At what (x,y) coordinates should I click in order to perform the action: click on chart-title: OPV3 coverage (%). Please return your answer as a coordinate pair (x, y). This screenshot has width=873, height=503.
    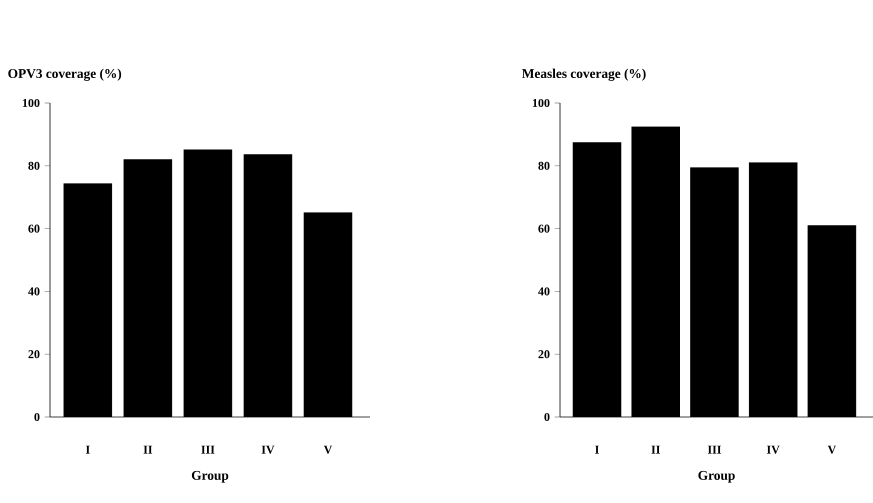
    Looking at the image, I should click on (65, 74).